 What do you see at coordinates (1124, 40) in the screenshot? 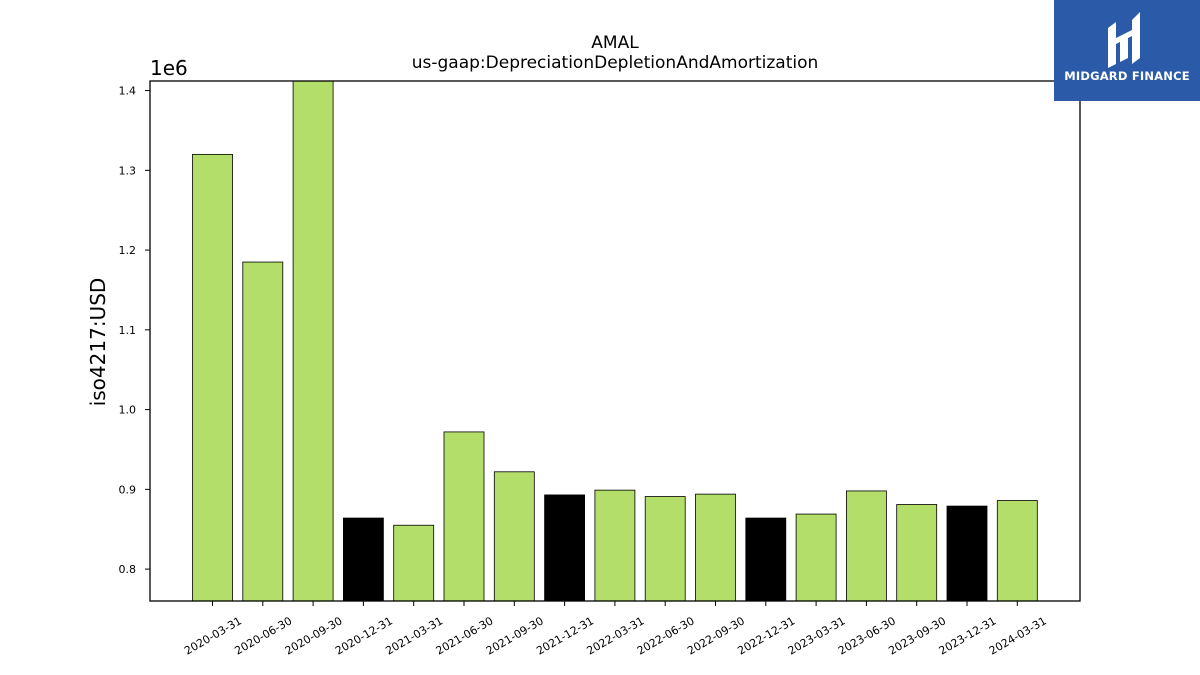
I see `midgard-logo-icon` at bounding box center [1124, 40].